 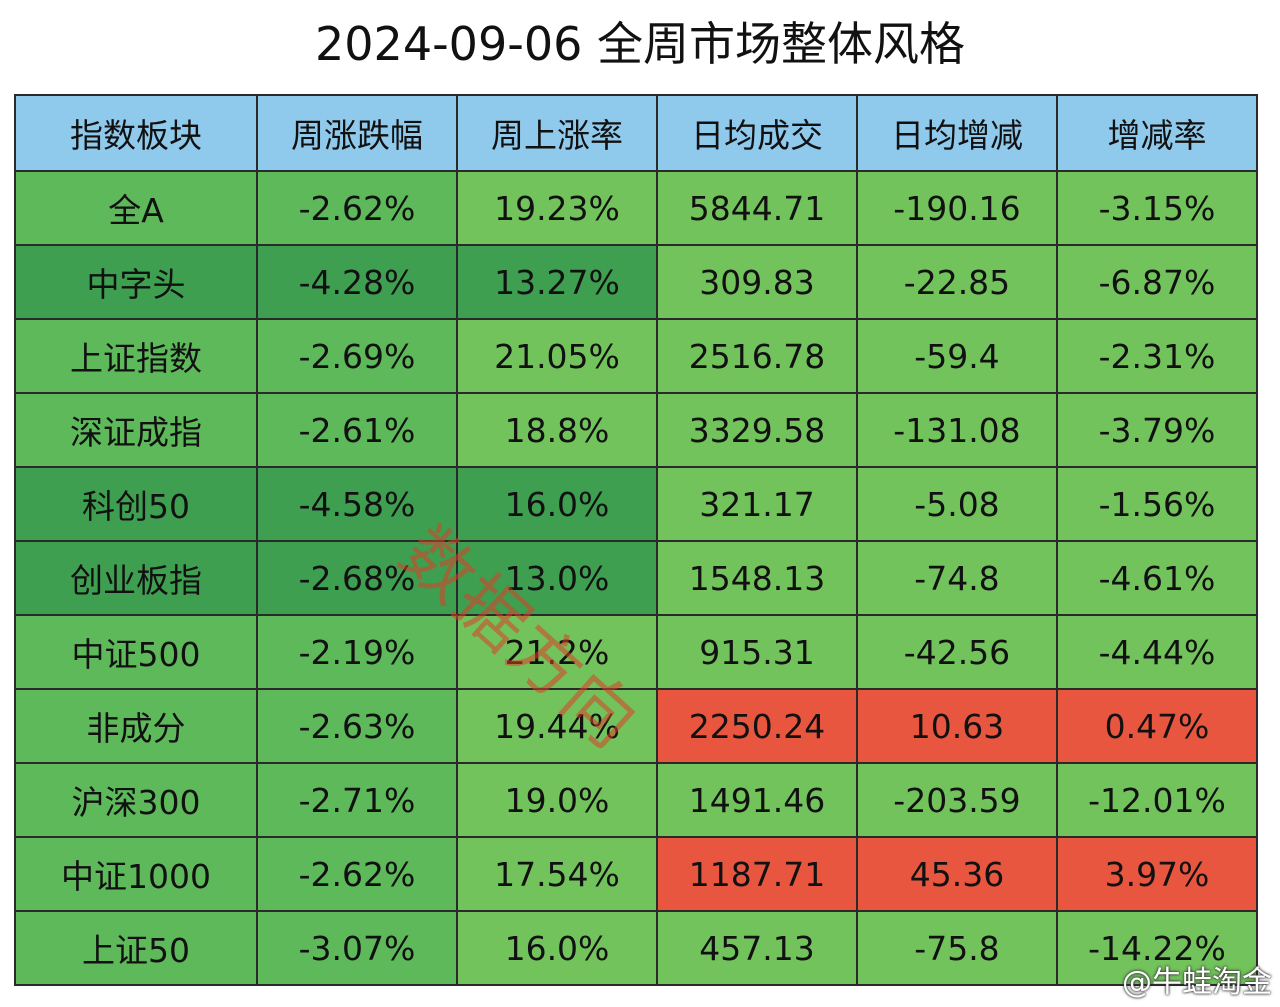 I want to click on header-cell: 增减率, so click(x=1157, y=133).